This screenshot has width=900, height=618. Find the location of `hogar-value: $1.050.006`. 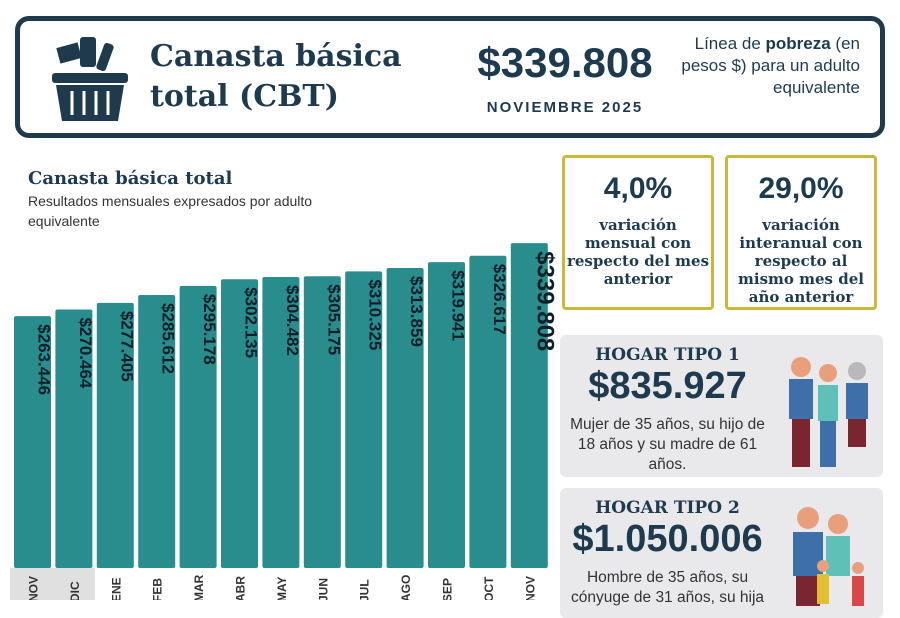

hogar-value: $1.050.006 is located at coordinates (667, 539).